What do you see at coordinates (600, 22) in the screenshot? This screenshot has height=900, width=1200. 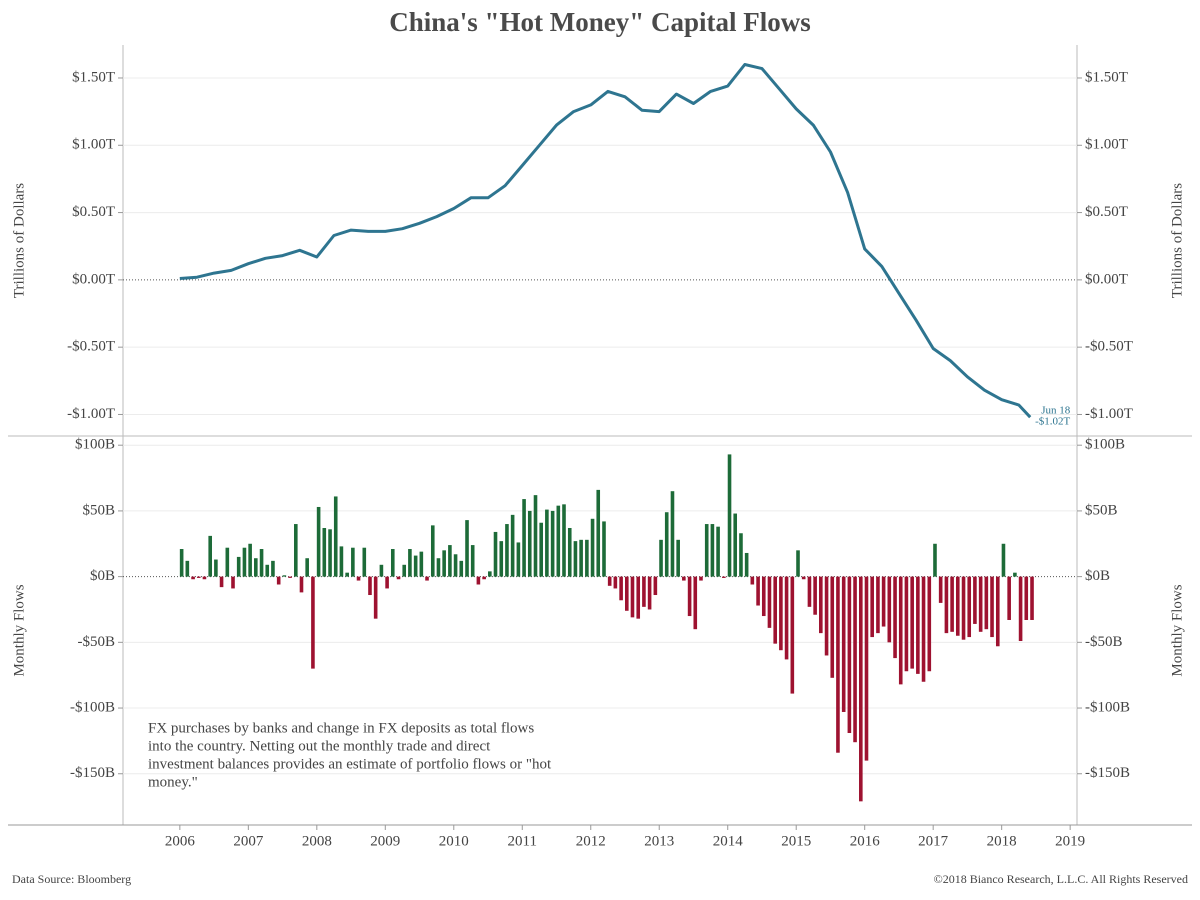 I see `chart-title: China's "Hot Money" Capital Flows` at bounding box center [600, 22].